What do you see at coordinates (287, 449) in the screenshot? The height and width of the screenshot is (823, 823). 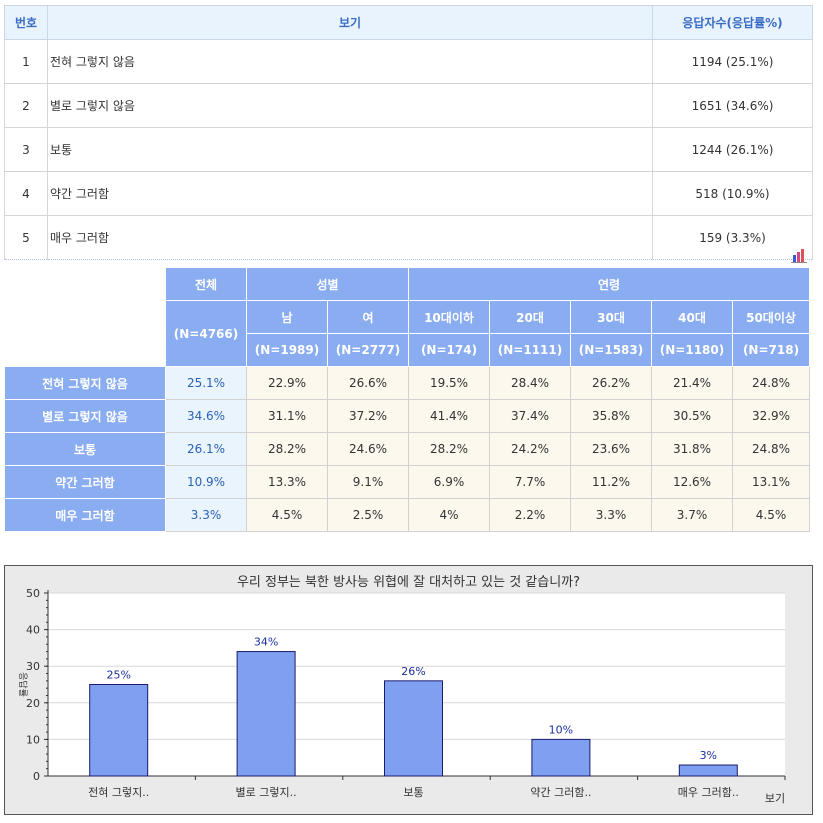 I see `crosstab-cell: 28.2%` at bounding box center [287, 449].